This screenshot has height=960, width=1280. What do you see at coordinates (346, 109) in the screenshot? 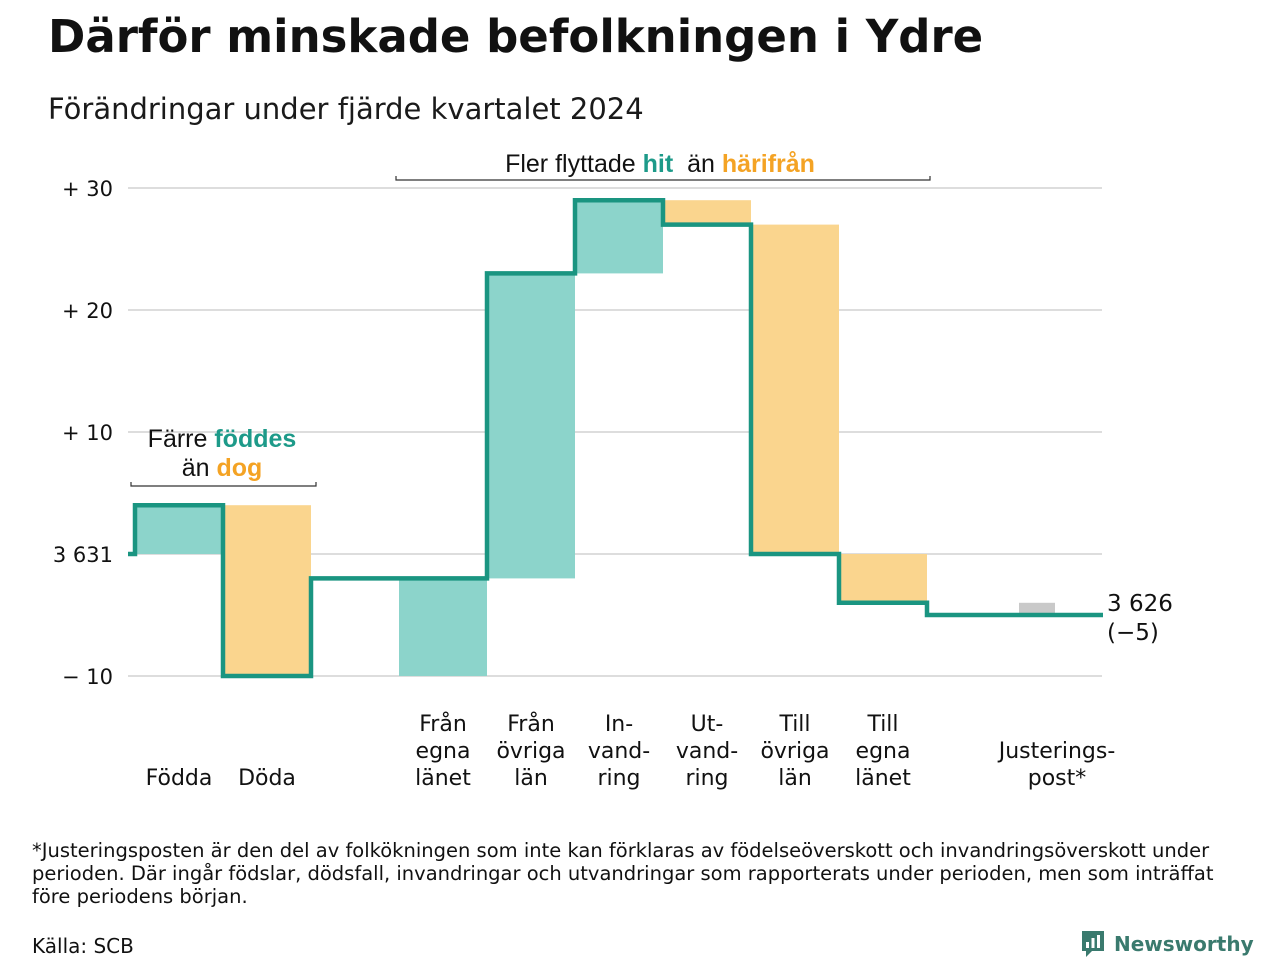
I see `page-subtitle: Förändringar under fjärde kvartalet 2024` at bounding box center [346, 109].